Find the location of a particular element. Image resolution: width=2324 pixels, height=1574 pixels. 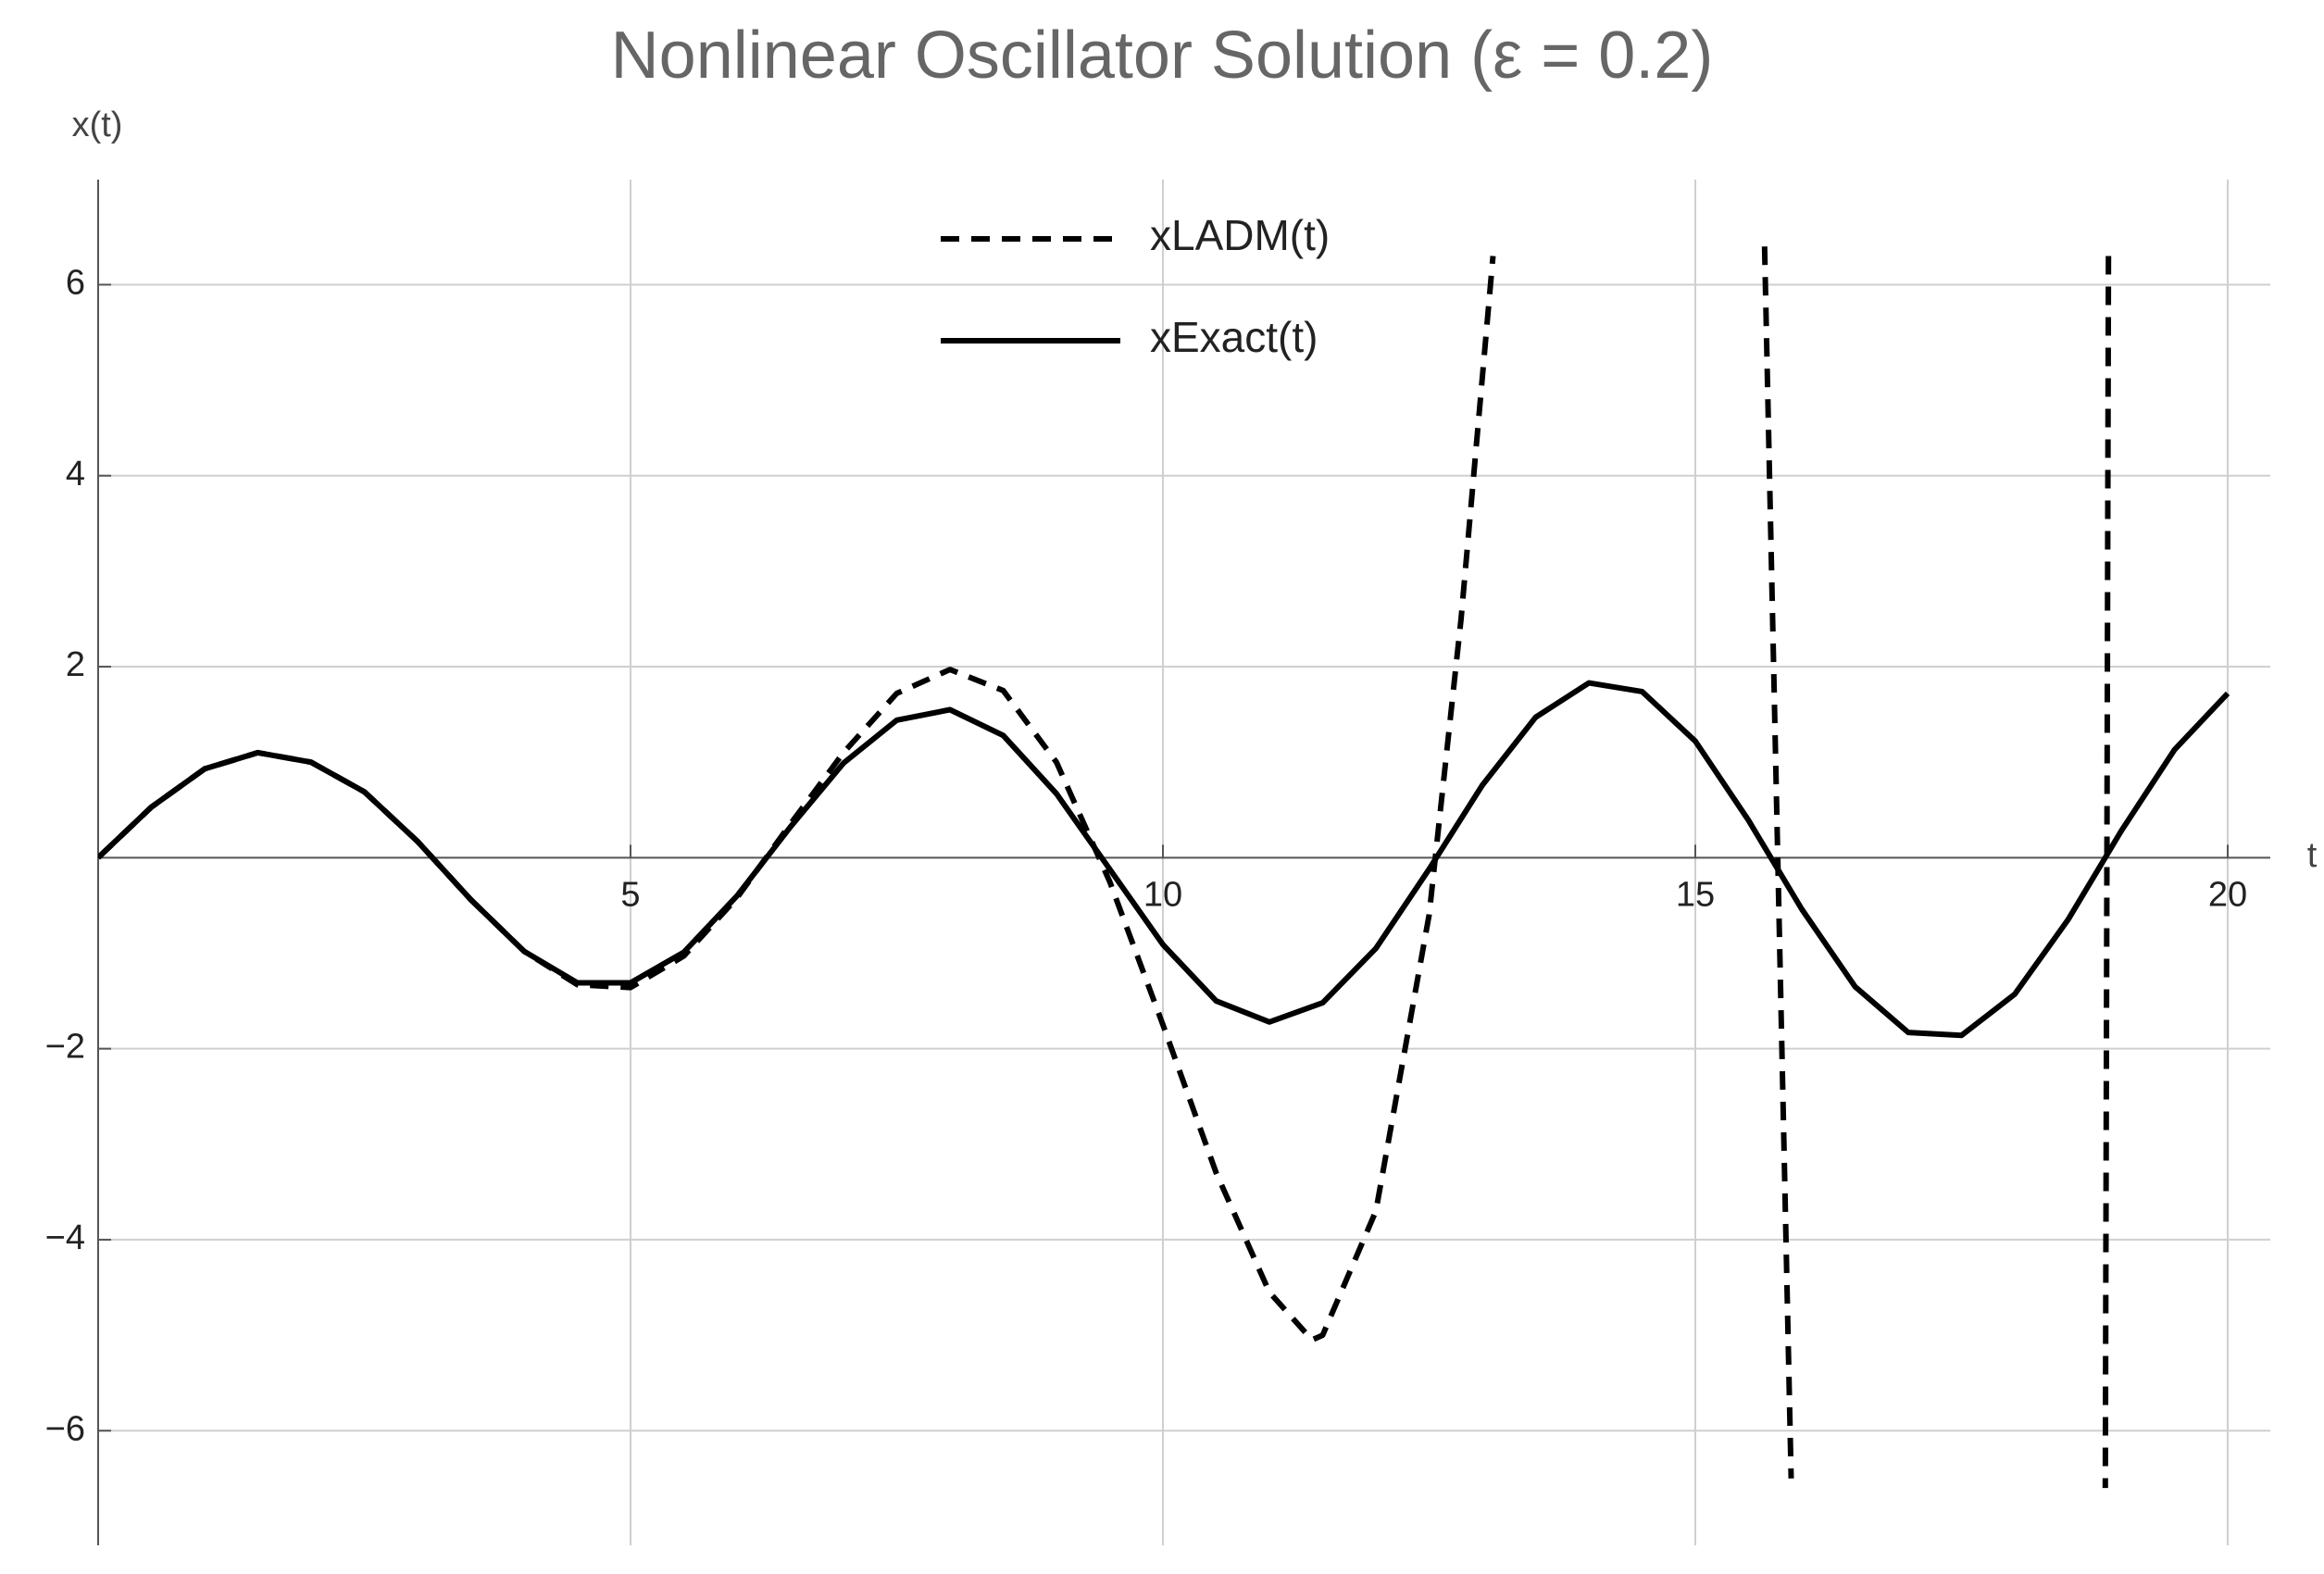

legend-label: xLADM(t) is located at coordinates (1240, 235).